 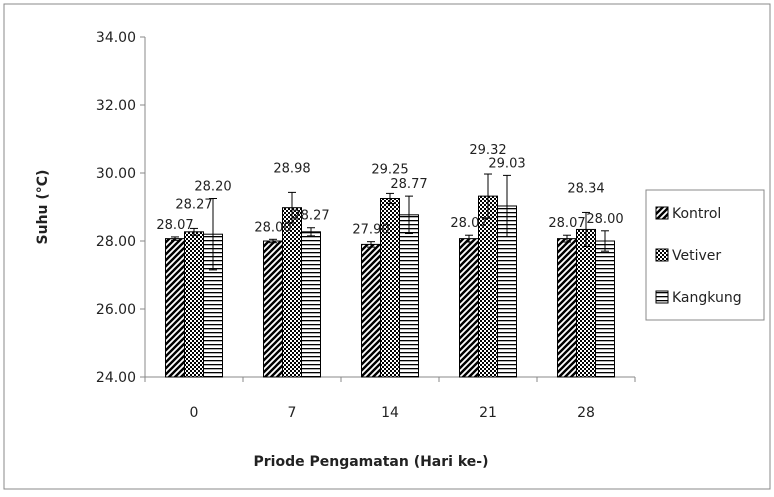 What do you see at coordinates (696, 256) in the screenshot?
I see `legend-label-vetiver: Vetiver` at bounding box center [696, 256].